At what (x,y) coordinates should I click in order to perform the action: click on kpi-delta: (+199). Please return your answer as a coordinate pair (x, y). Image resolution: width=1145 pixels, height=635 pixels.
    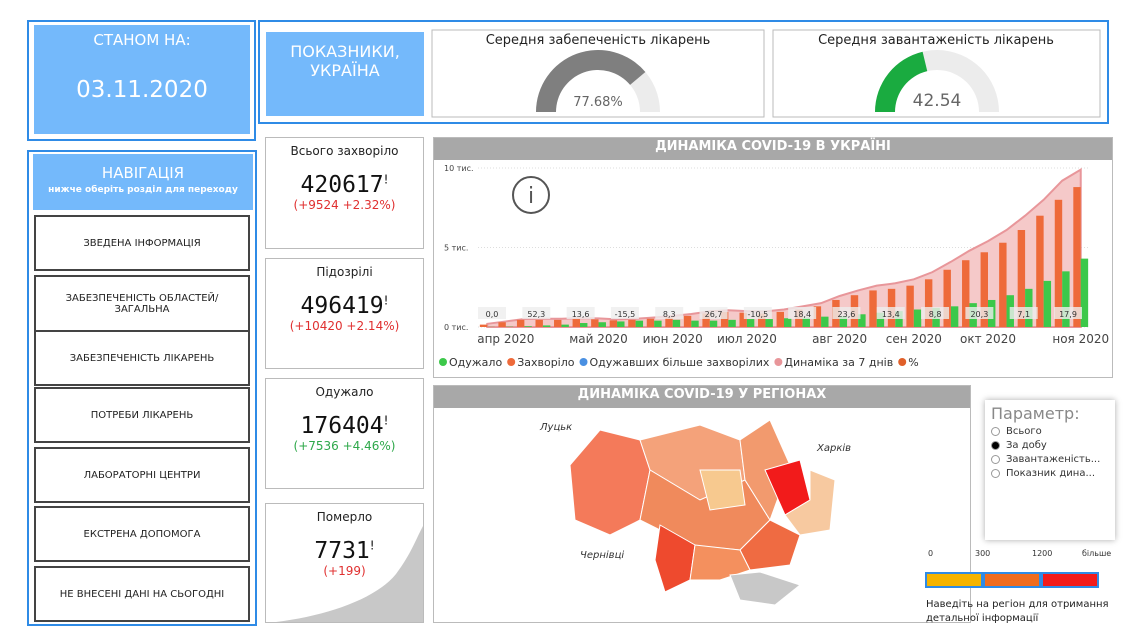
    Looking at the image, I should click on (344, 571).